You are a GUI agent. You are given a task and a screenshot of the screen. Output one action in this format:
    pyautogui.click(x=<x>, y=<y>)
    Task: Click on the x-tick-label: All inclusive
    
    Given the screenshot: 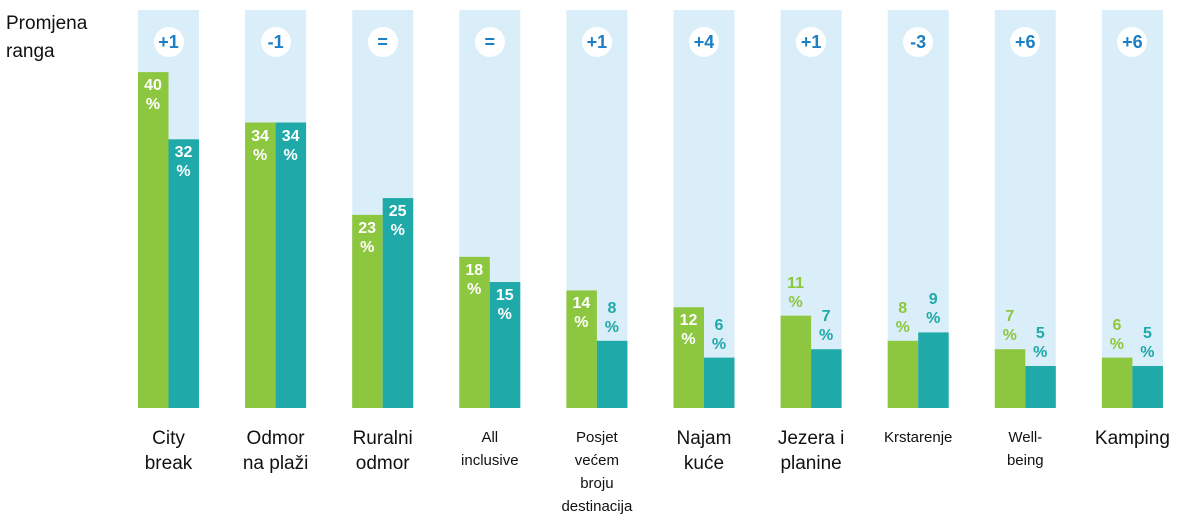 What is the action you would take?
    pyautogui.click(x=490, y=449)
    